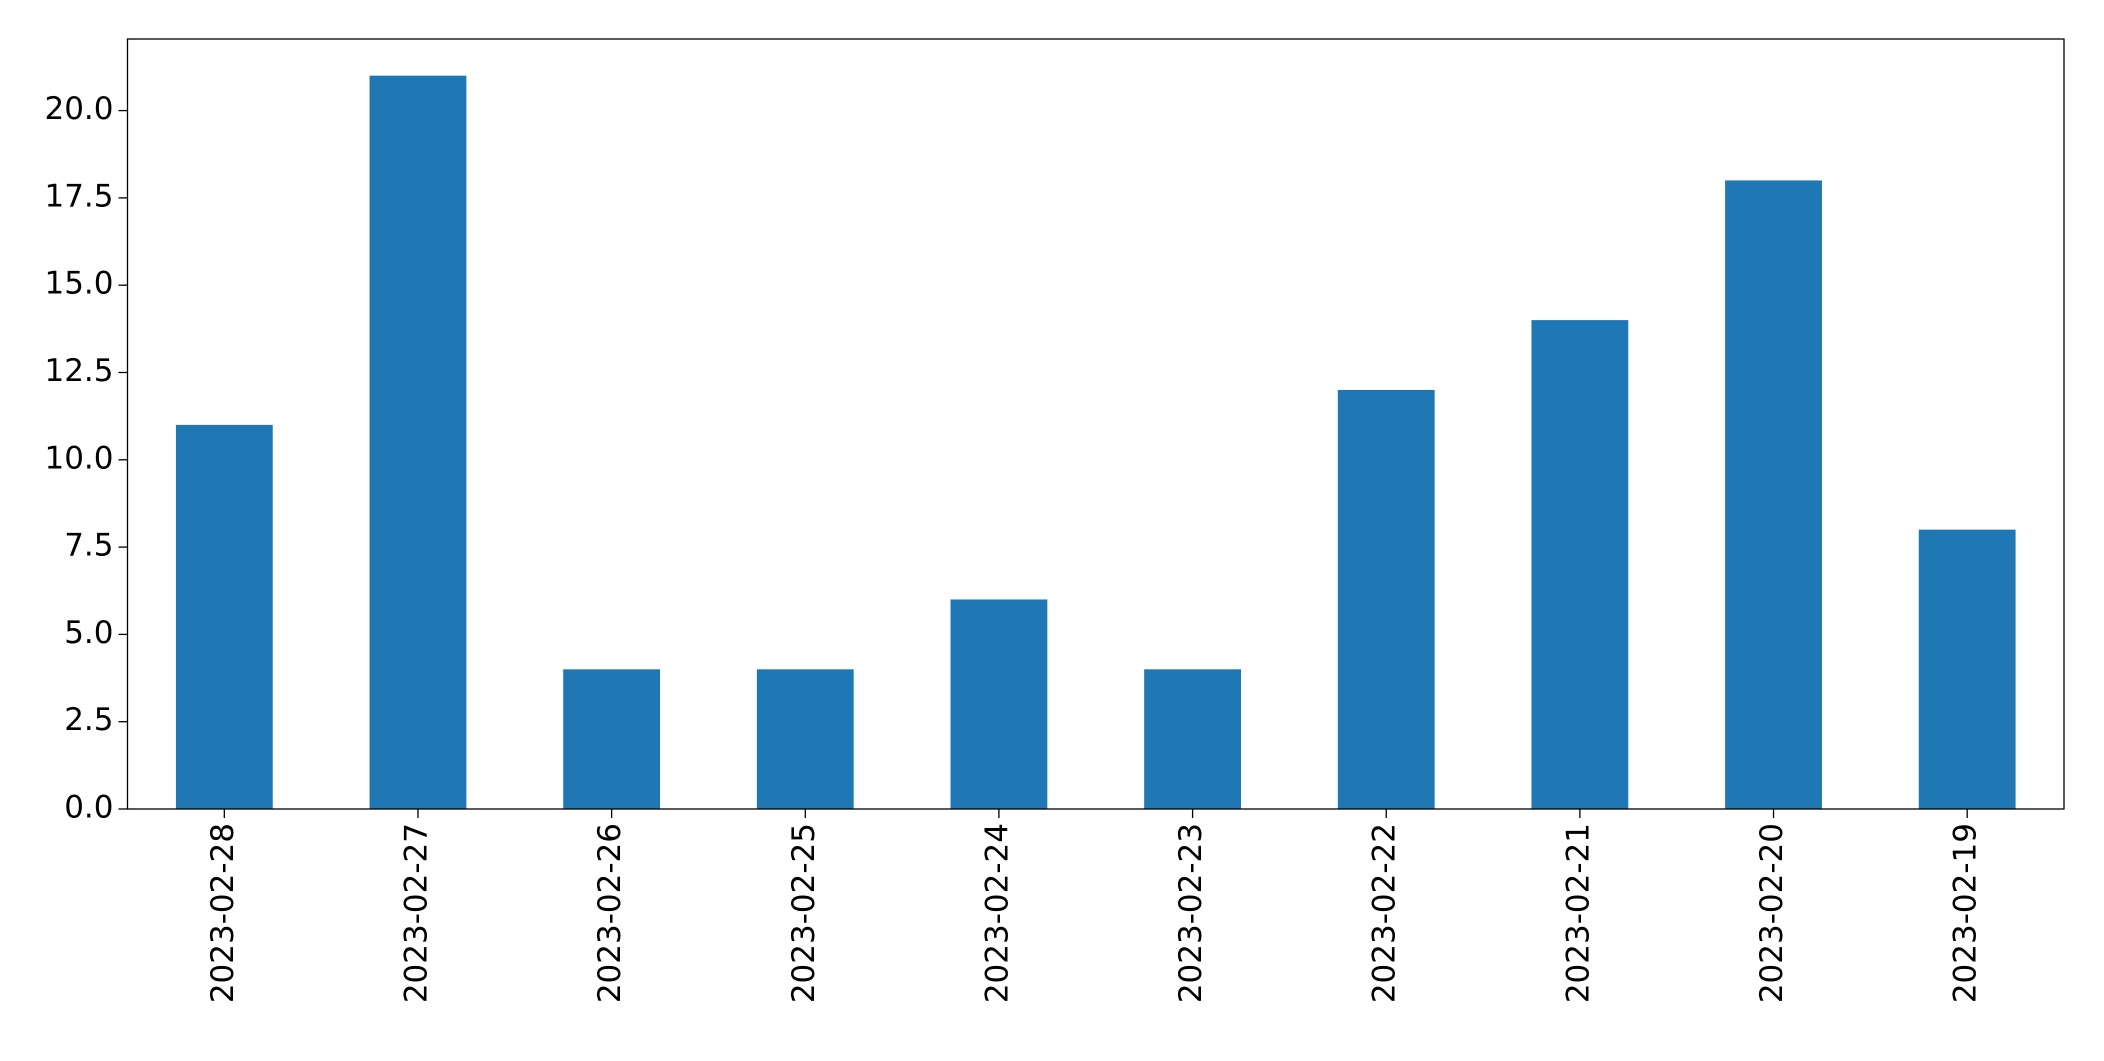 Image resolution: width=2104 pixels, height=1061 pixels. Describe the element at coordinates (88, 720) in the screenshot. I see `y-tick-label: 2.5` at that location.